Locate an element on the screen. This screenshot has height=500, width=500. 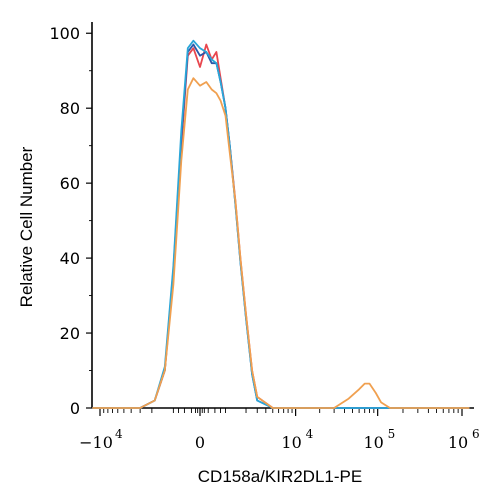
y-tick-label: 80 is located at coordinates (70, 108).